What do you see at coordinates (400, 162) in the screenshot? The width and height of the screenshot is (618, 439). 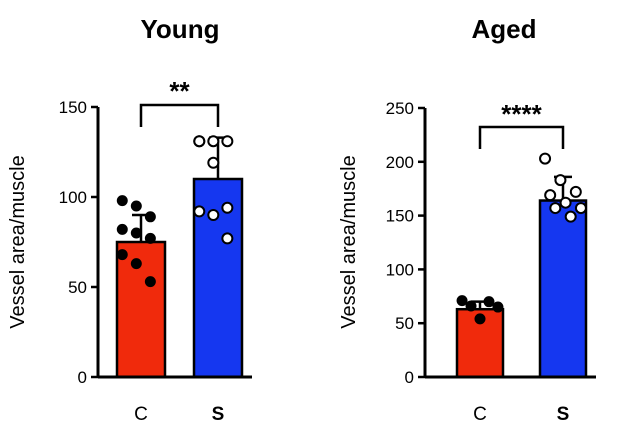 I see `y-tick-label: 200` at bounding box center [400, 162].